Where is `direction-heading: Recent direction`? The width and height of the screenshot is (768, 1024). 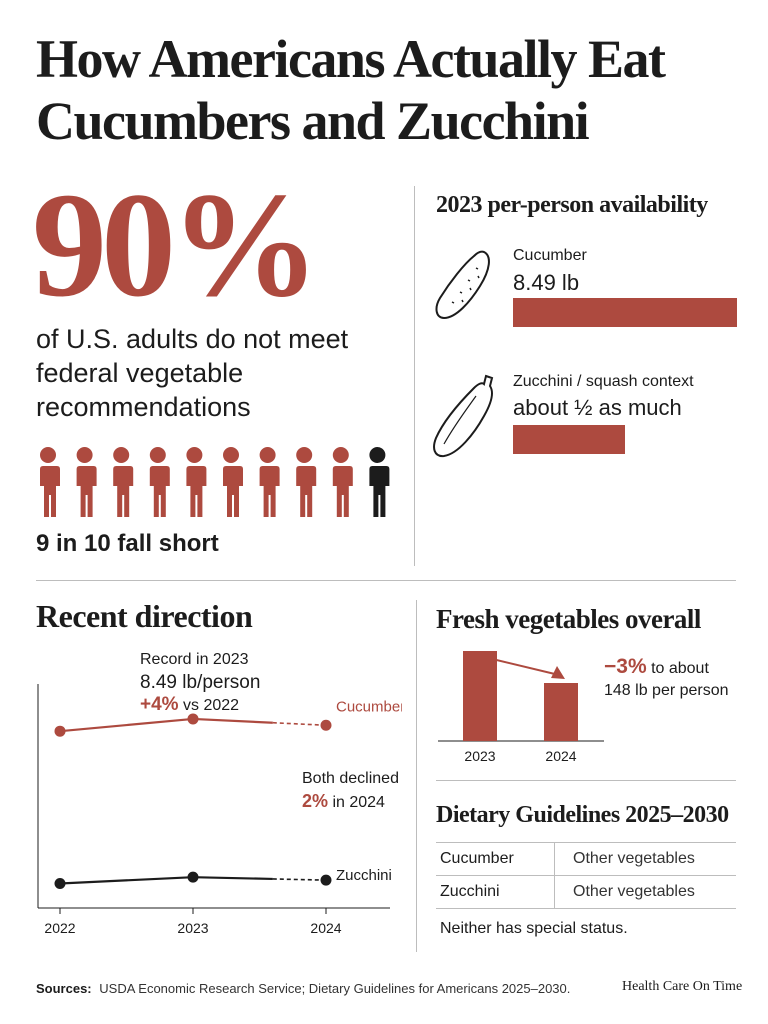
direction-heading: Recent direction is located at coordinates (144, 616).